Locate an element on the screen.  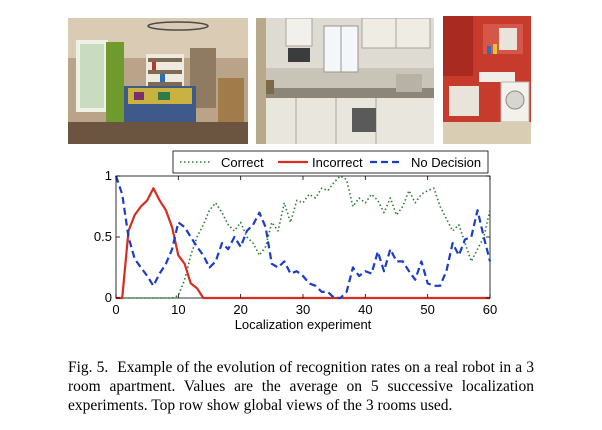
living-room-photo is located at coordinates (158, 81).